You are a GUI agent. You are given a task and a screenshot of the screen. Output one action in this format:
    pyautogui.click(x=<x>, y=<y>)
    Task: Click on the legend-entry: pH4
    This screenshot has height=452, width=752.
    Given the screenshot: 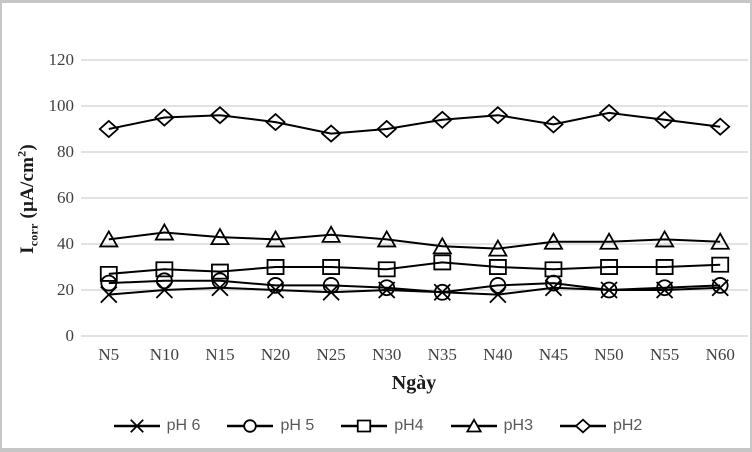 What is the action you would take?
    pyautogui.click(x=382, y=426)
    